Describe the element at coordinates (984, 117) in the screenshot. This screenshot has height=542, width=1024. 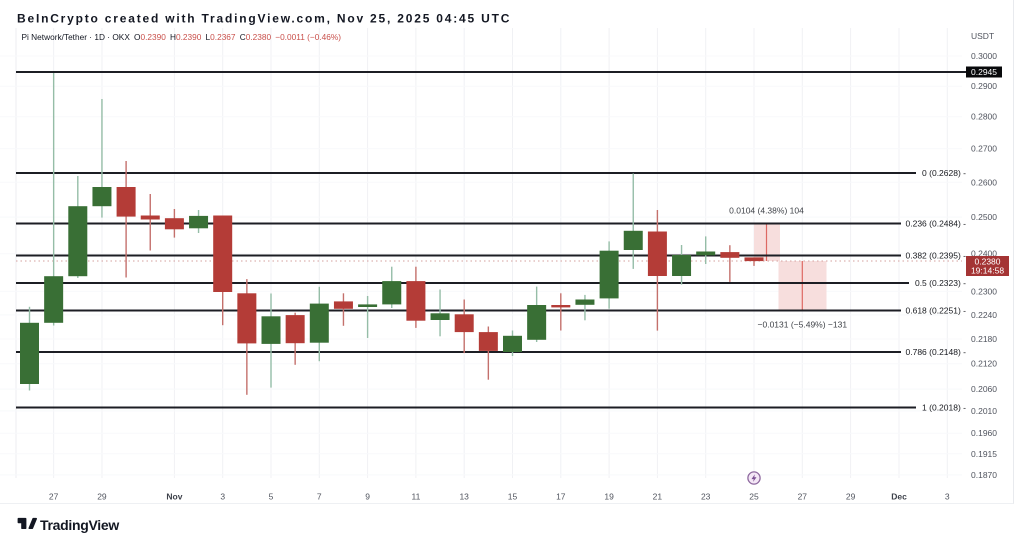
I see `svg-text: 0.2800` at that location.